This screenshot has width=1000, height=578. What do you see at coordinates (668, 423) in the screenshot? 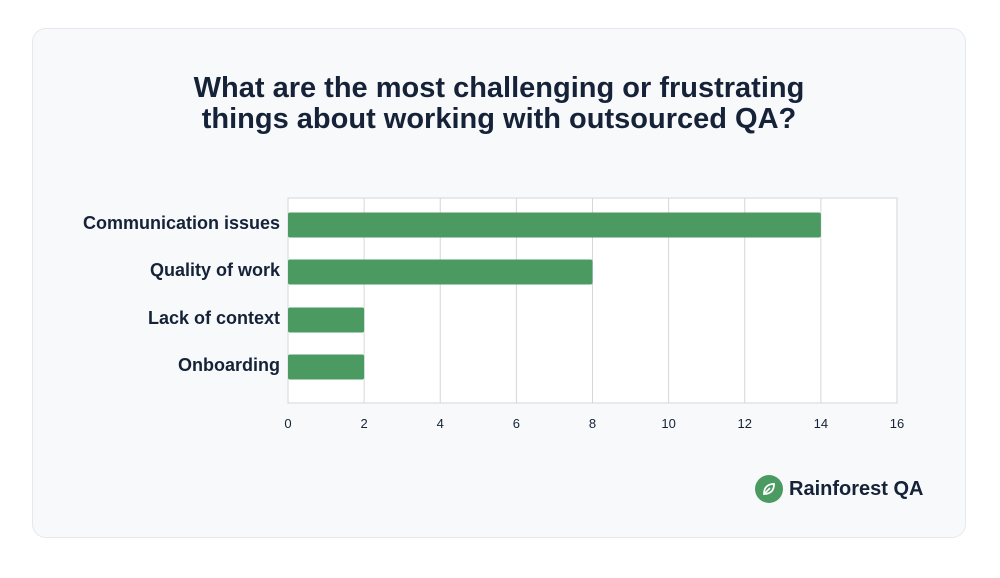
I see `x-tick-label: 10` at bounding box center [668, 423].